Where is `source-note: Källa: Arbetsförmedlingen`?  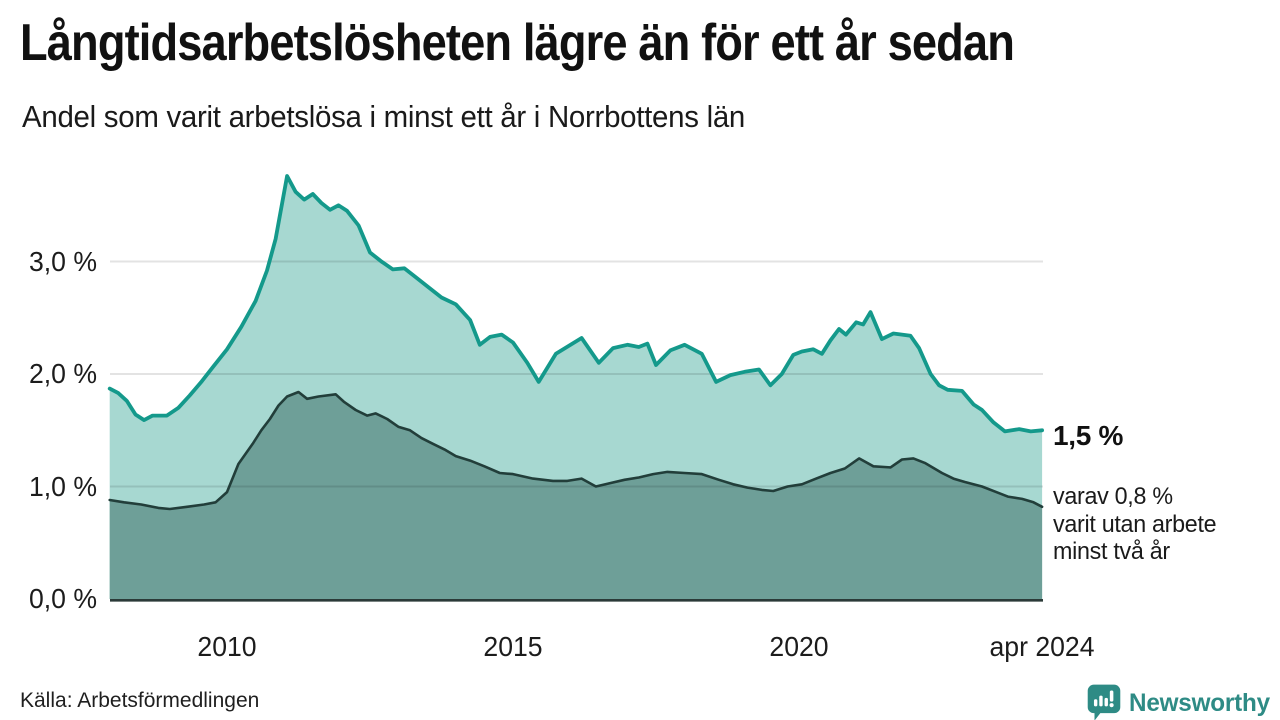
source-note: Källa: Arbetsförmedlingen is located at coordinates (140, 700).